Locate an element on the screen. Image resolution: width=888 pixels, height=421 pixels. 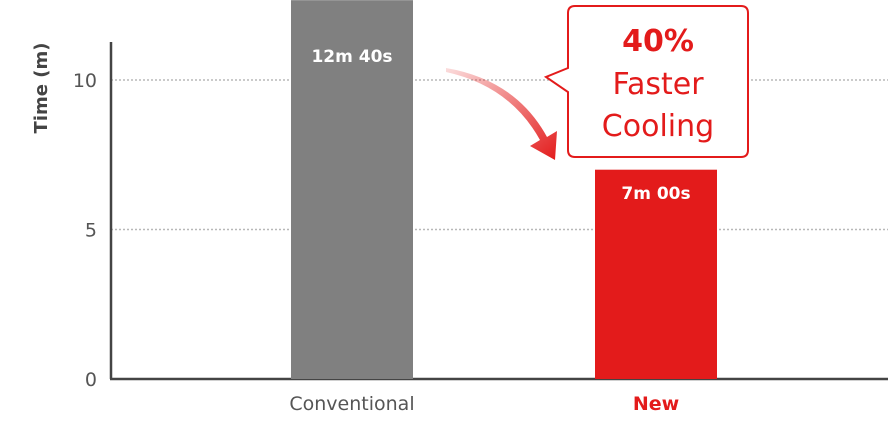
callout-headline: 40% is located at coordinates (658, 41).